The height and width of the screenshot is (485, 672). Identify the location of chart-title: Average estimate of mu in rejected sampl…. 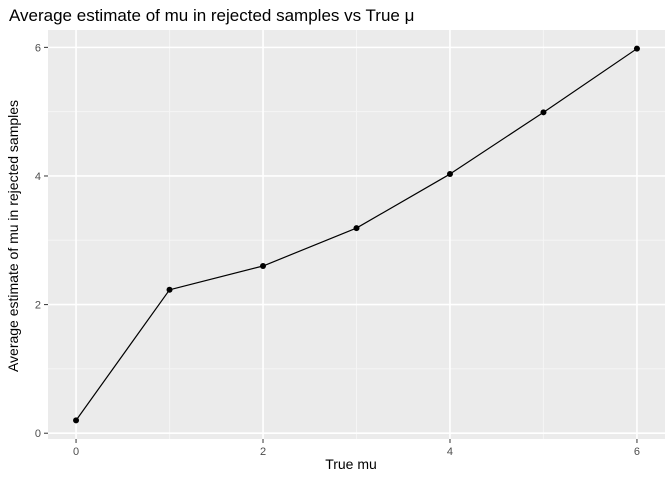
(211, 15).